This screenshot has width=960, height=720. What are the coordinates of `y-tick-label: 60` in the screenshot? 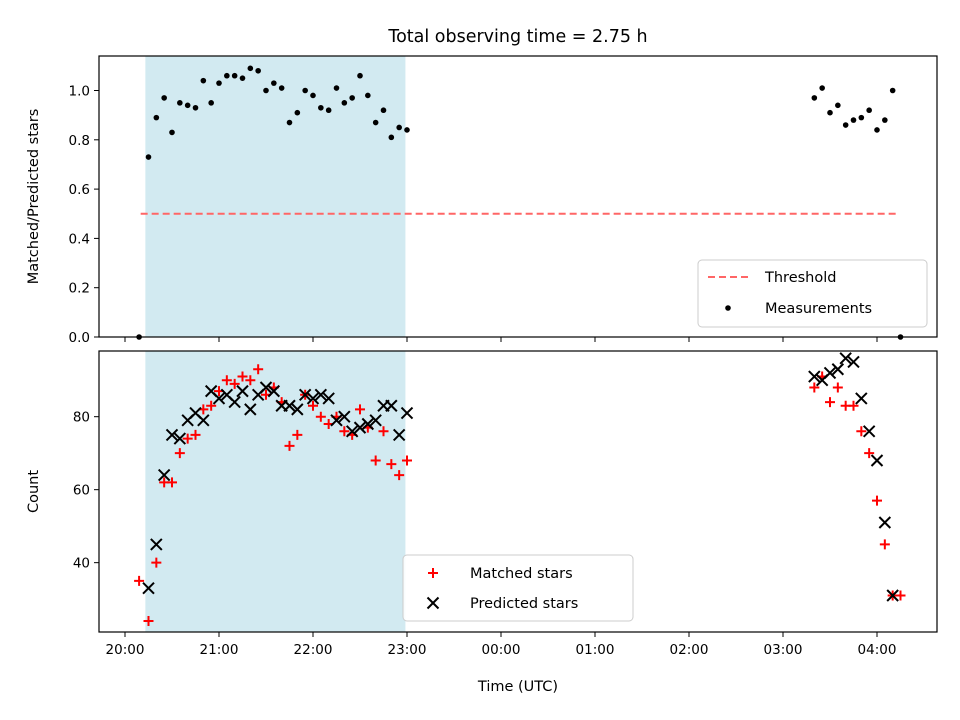 It's located at (81, 491).